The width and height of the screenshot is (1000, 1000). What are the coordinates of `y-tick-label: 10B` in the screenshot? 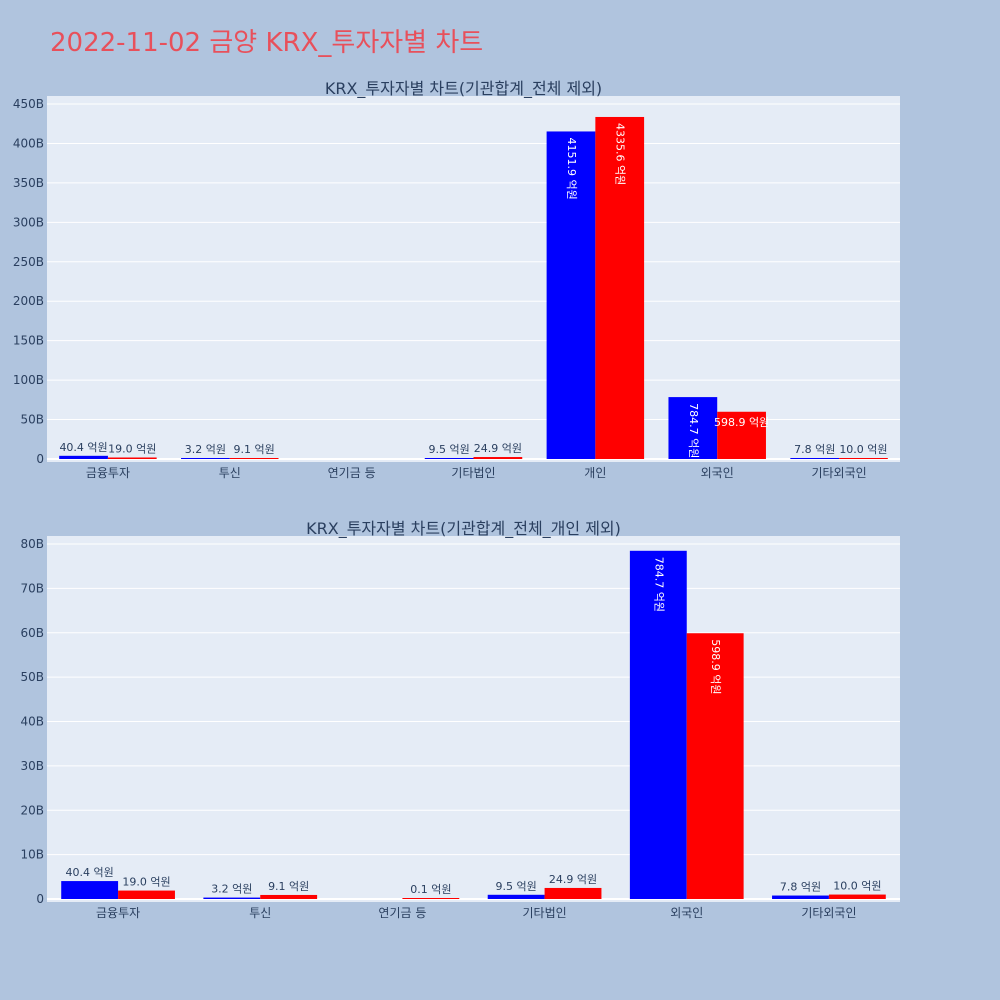 It's located at (32, 855).